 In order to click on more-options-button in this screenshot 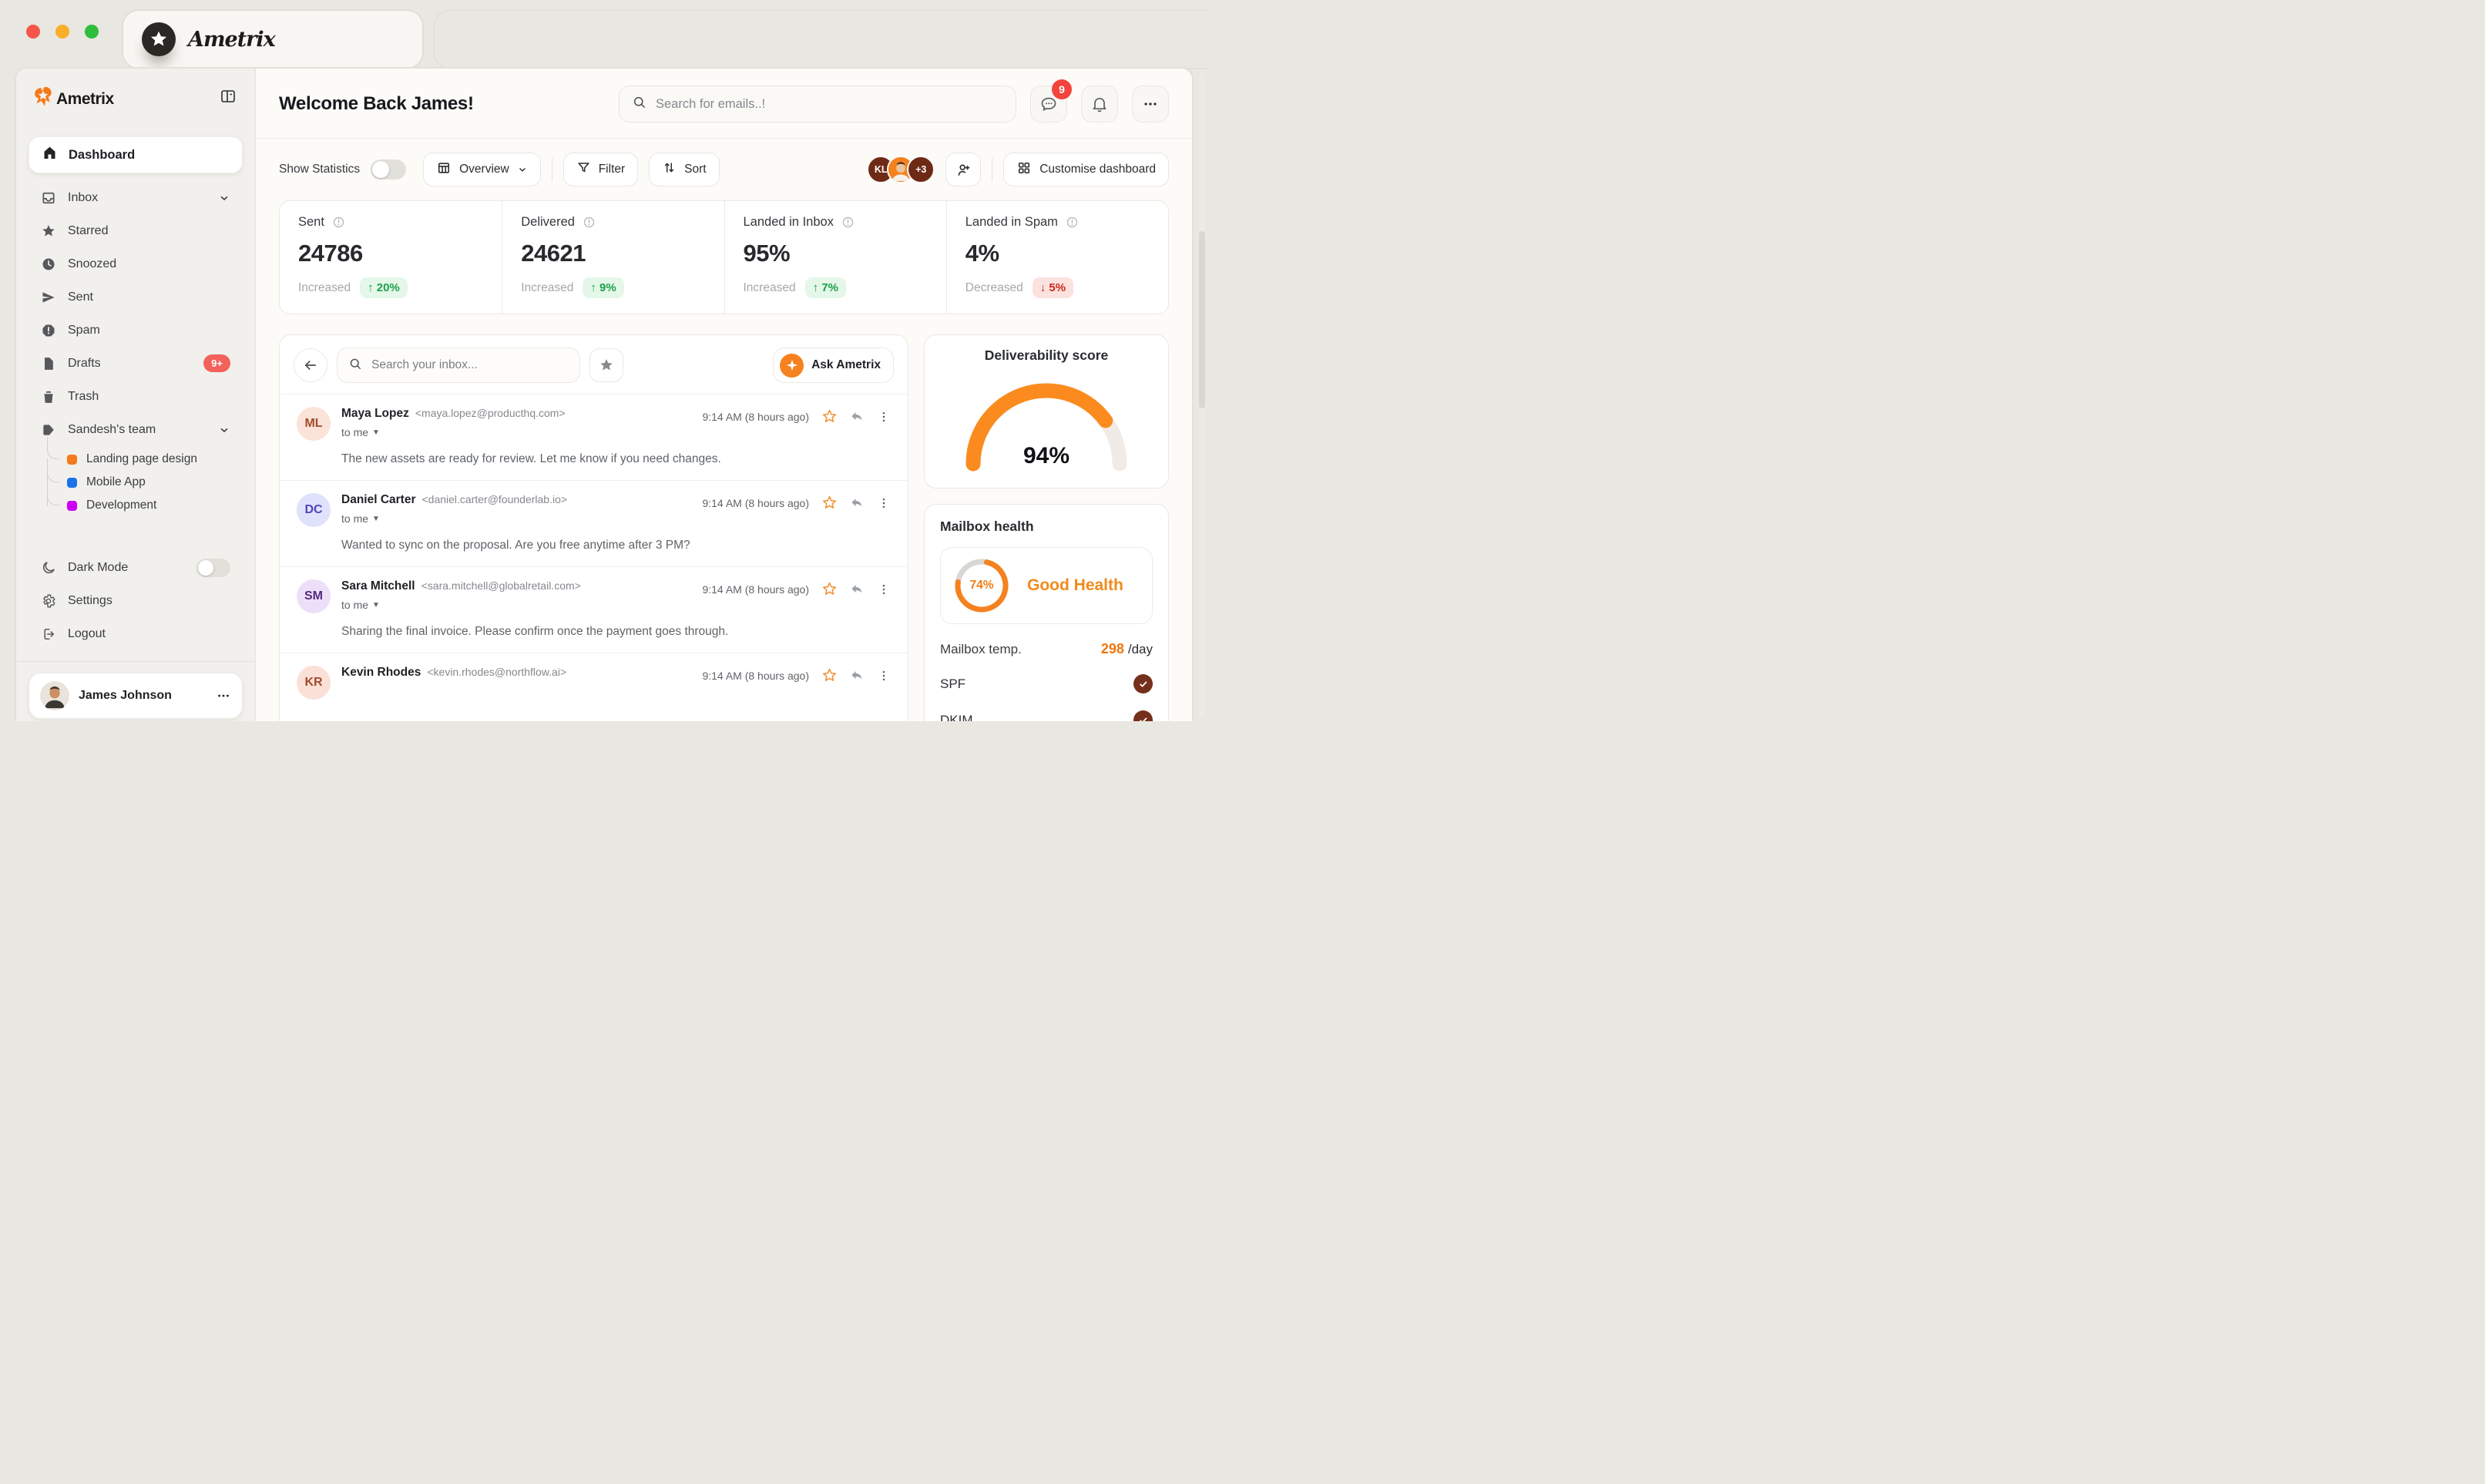, I will do `click(1150, 104)`.